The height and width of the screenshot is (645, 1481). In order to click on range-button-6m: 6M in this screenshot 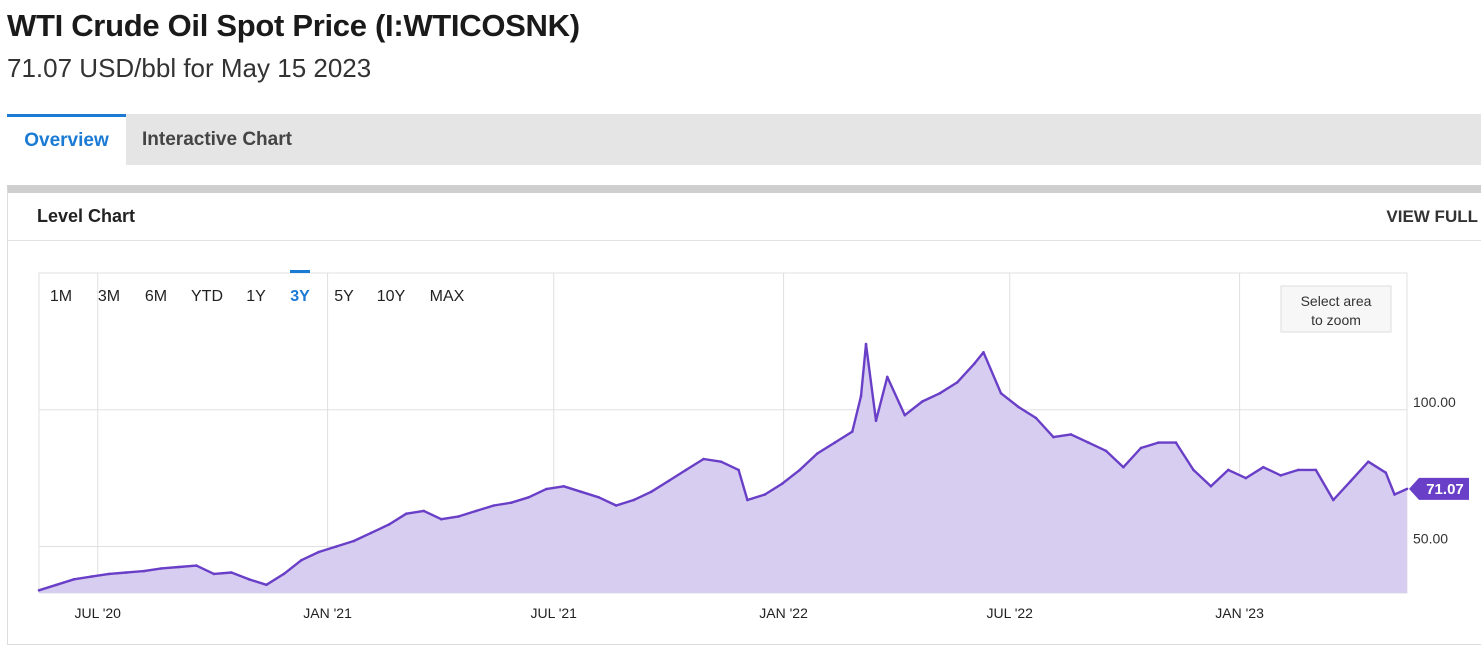, I will do `click(156, 296)`.